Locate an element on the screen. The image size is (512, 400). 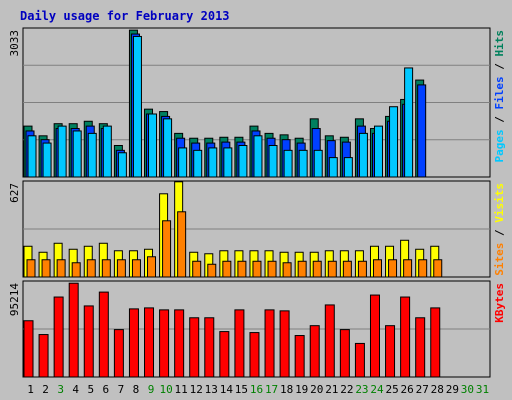
x-tick-label-16: 16 is located at coordinates (256, 389).